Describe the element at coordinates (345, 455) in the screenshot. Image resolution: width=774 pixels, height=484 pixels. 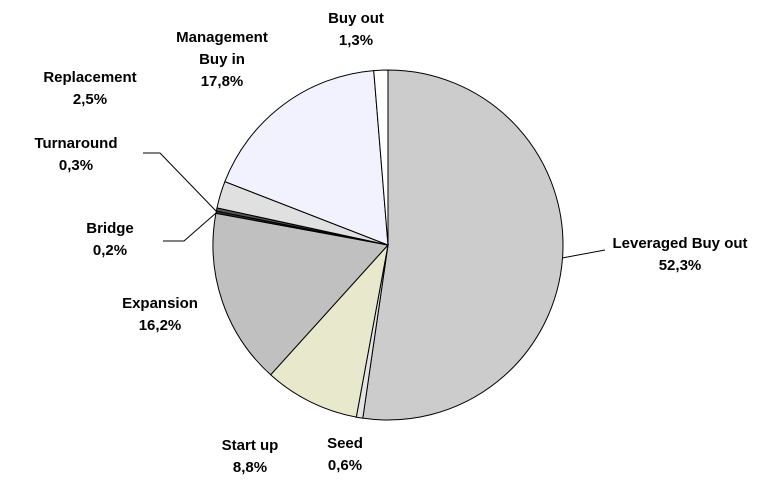
I see `slice-label: Seed 0,6%` at that location.